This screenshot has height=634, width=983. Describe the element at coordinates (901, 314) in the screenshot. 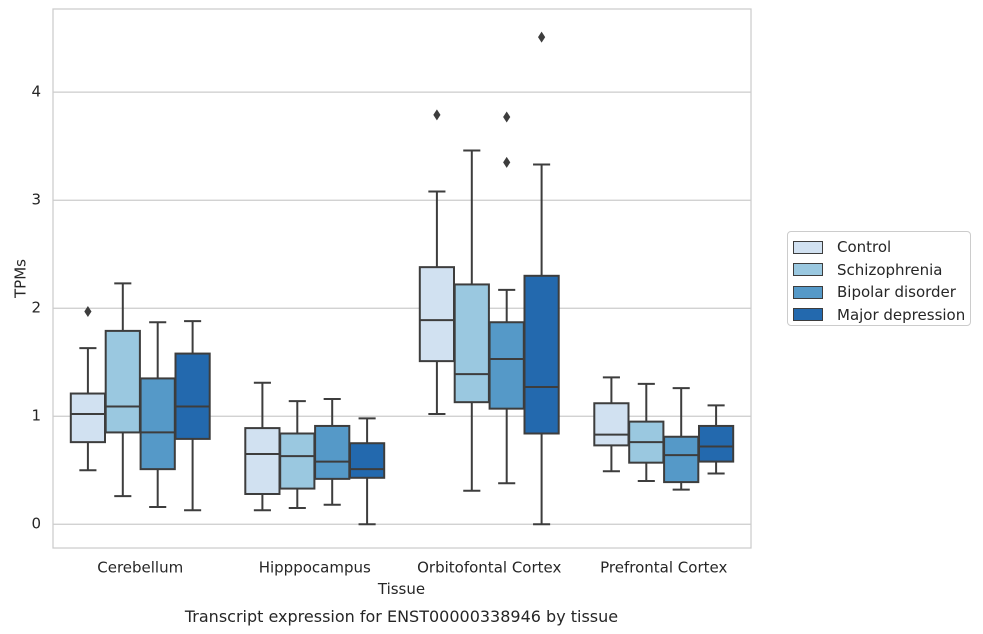

I see `legend-label-major-depression: Major depression` at that location.